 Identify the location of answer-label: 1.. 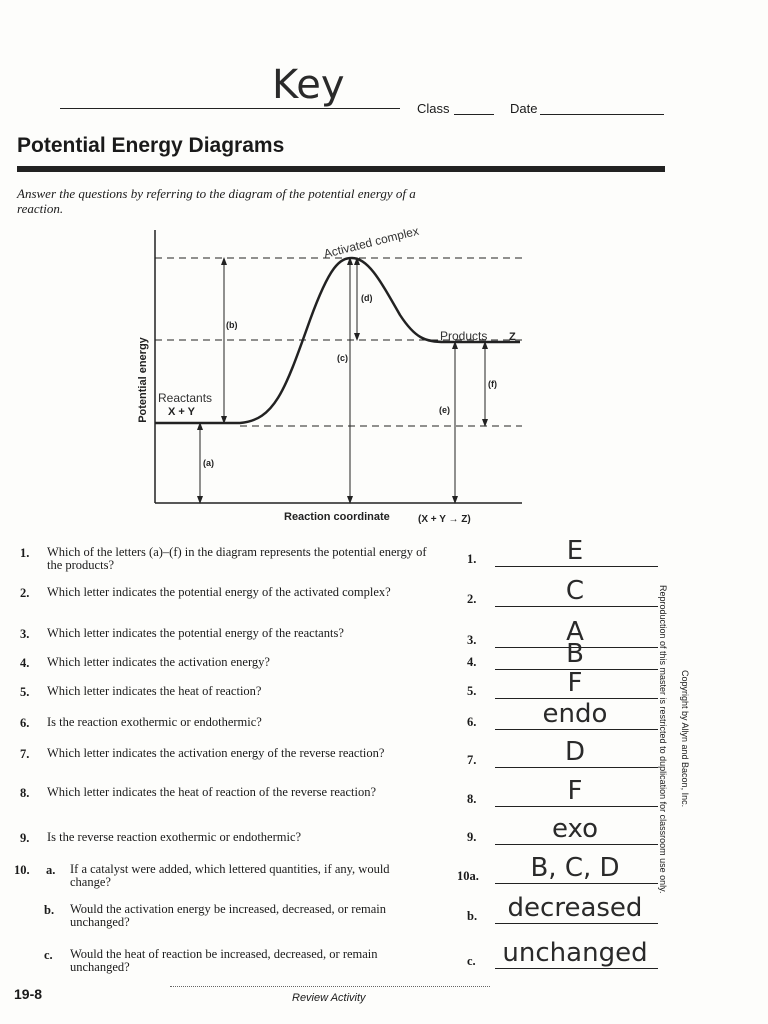
(472, 559).